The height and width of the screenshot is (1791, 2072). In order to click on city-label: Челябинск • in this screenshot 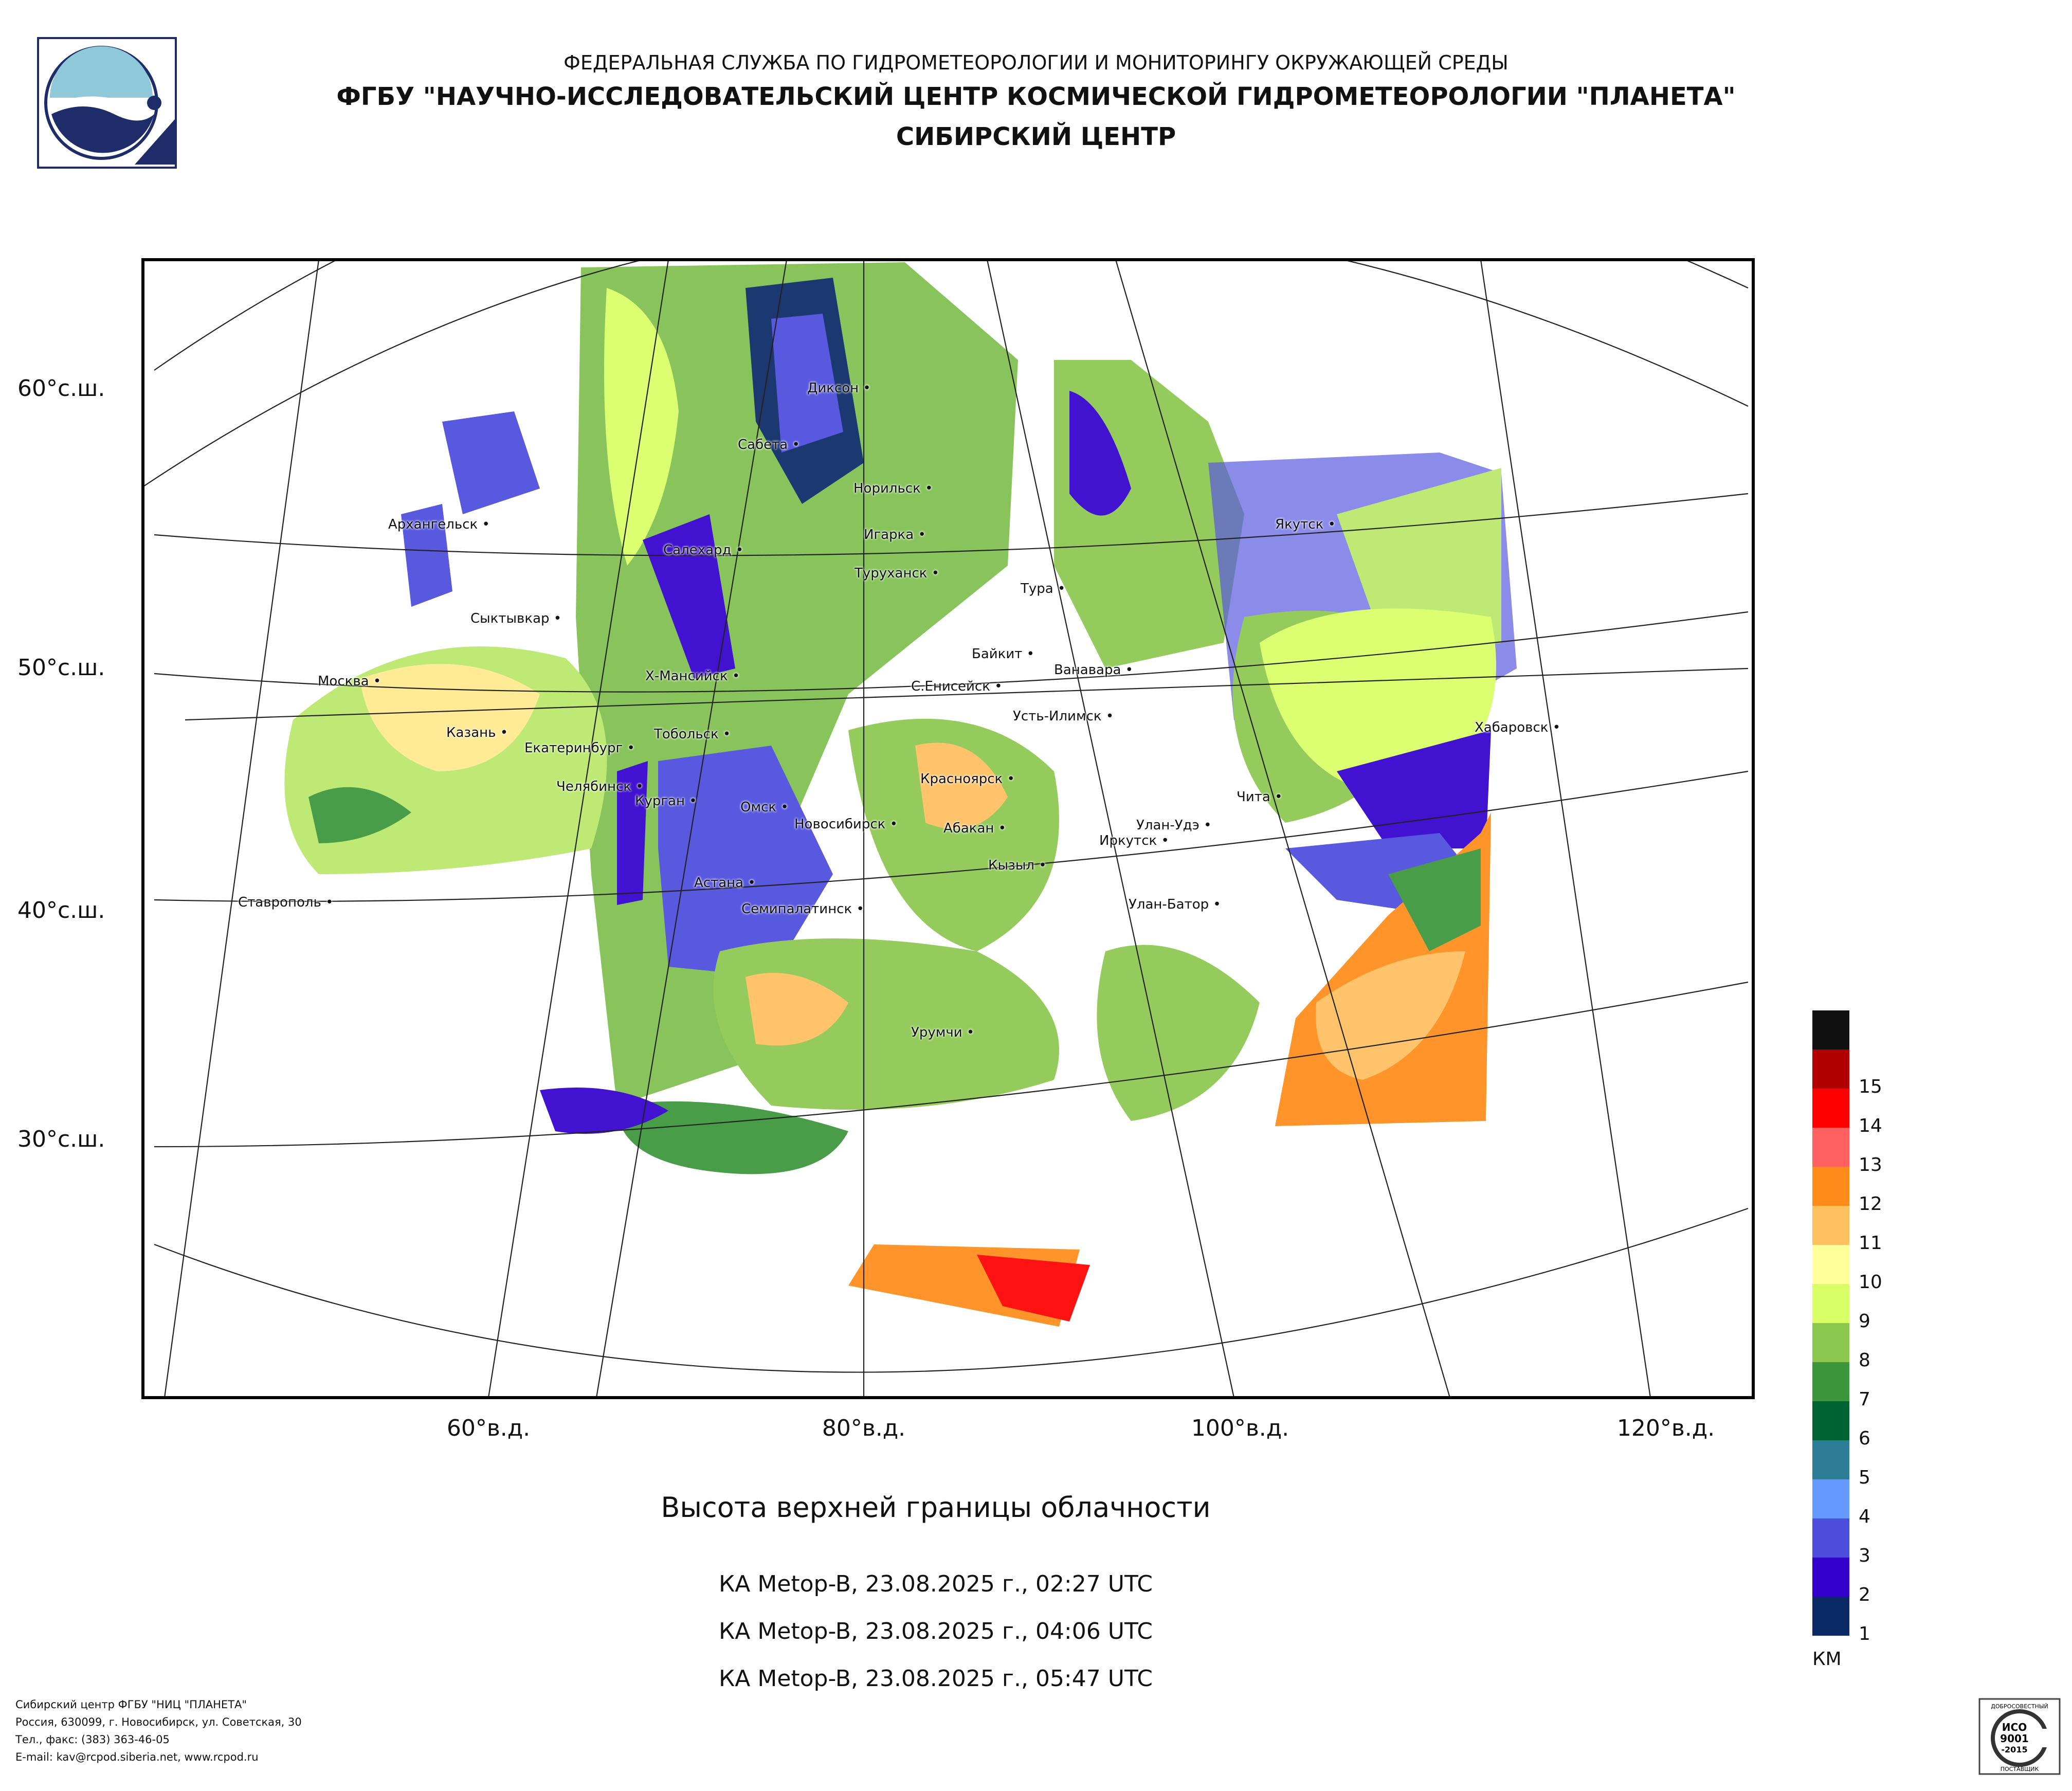, I will do `click(600, 786)`.